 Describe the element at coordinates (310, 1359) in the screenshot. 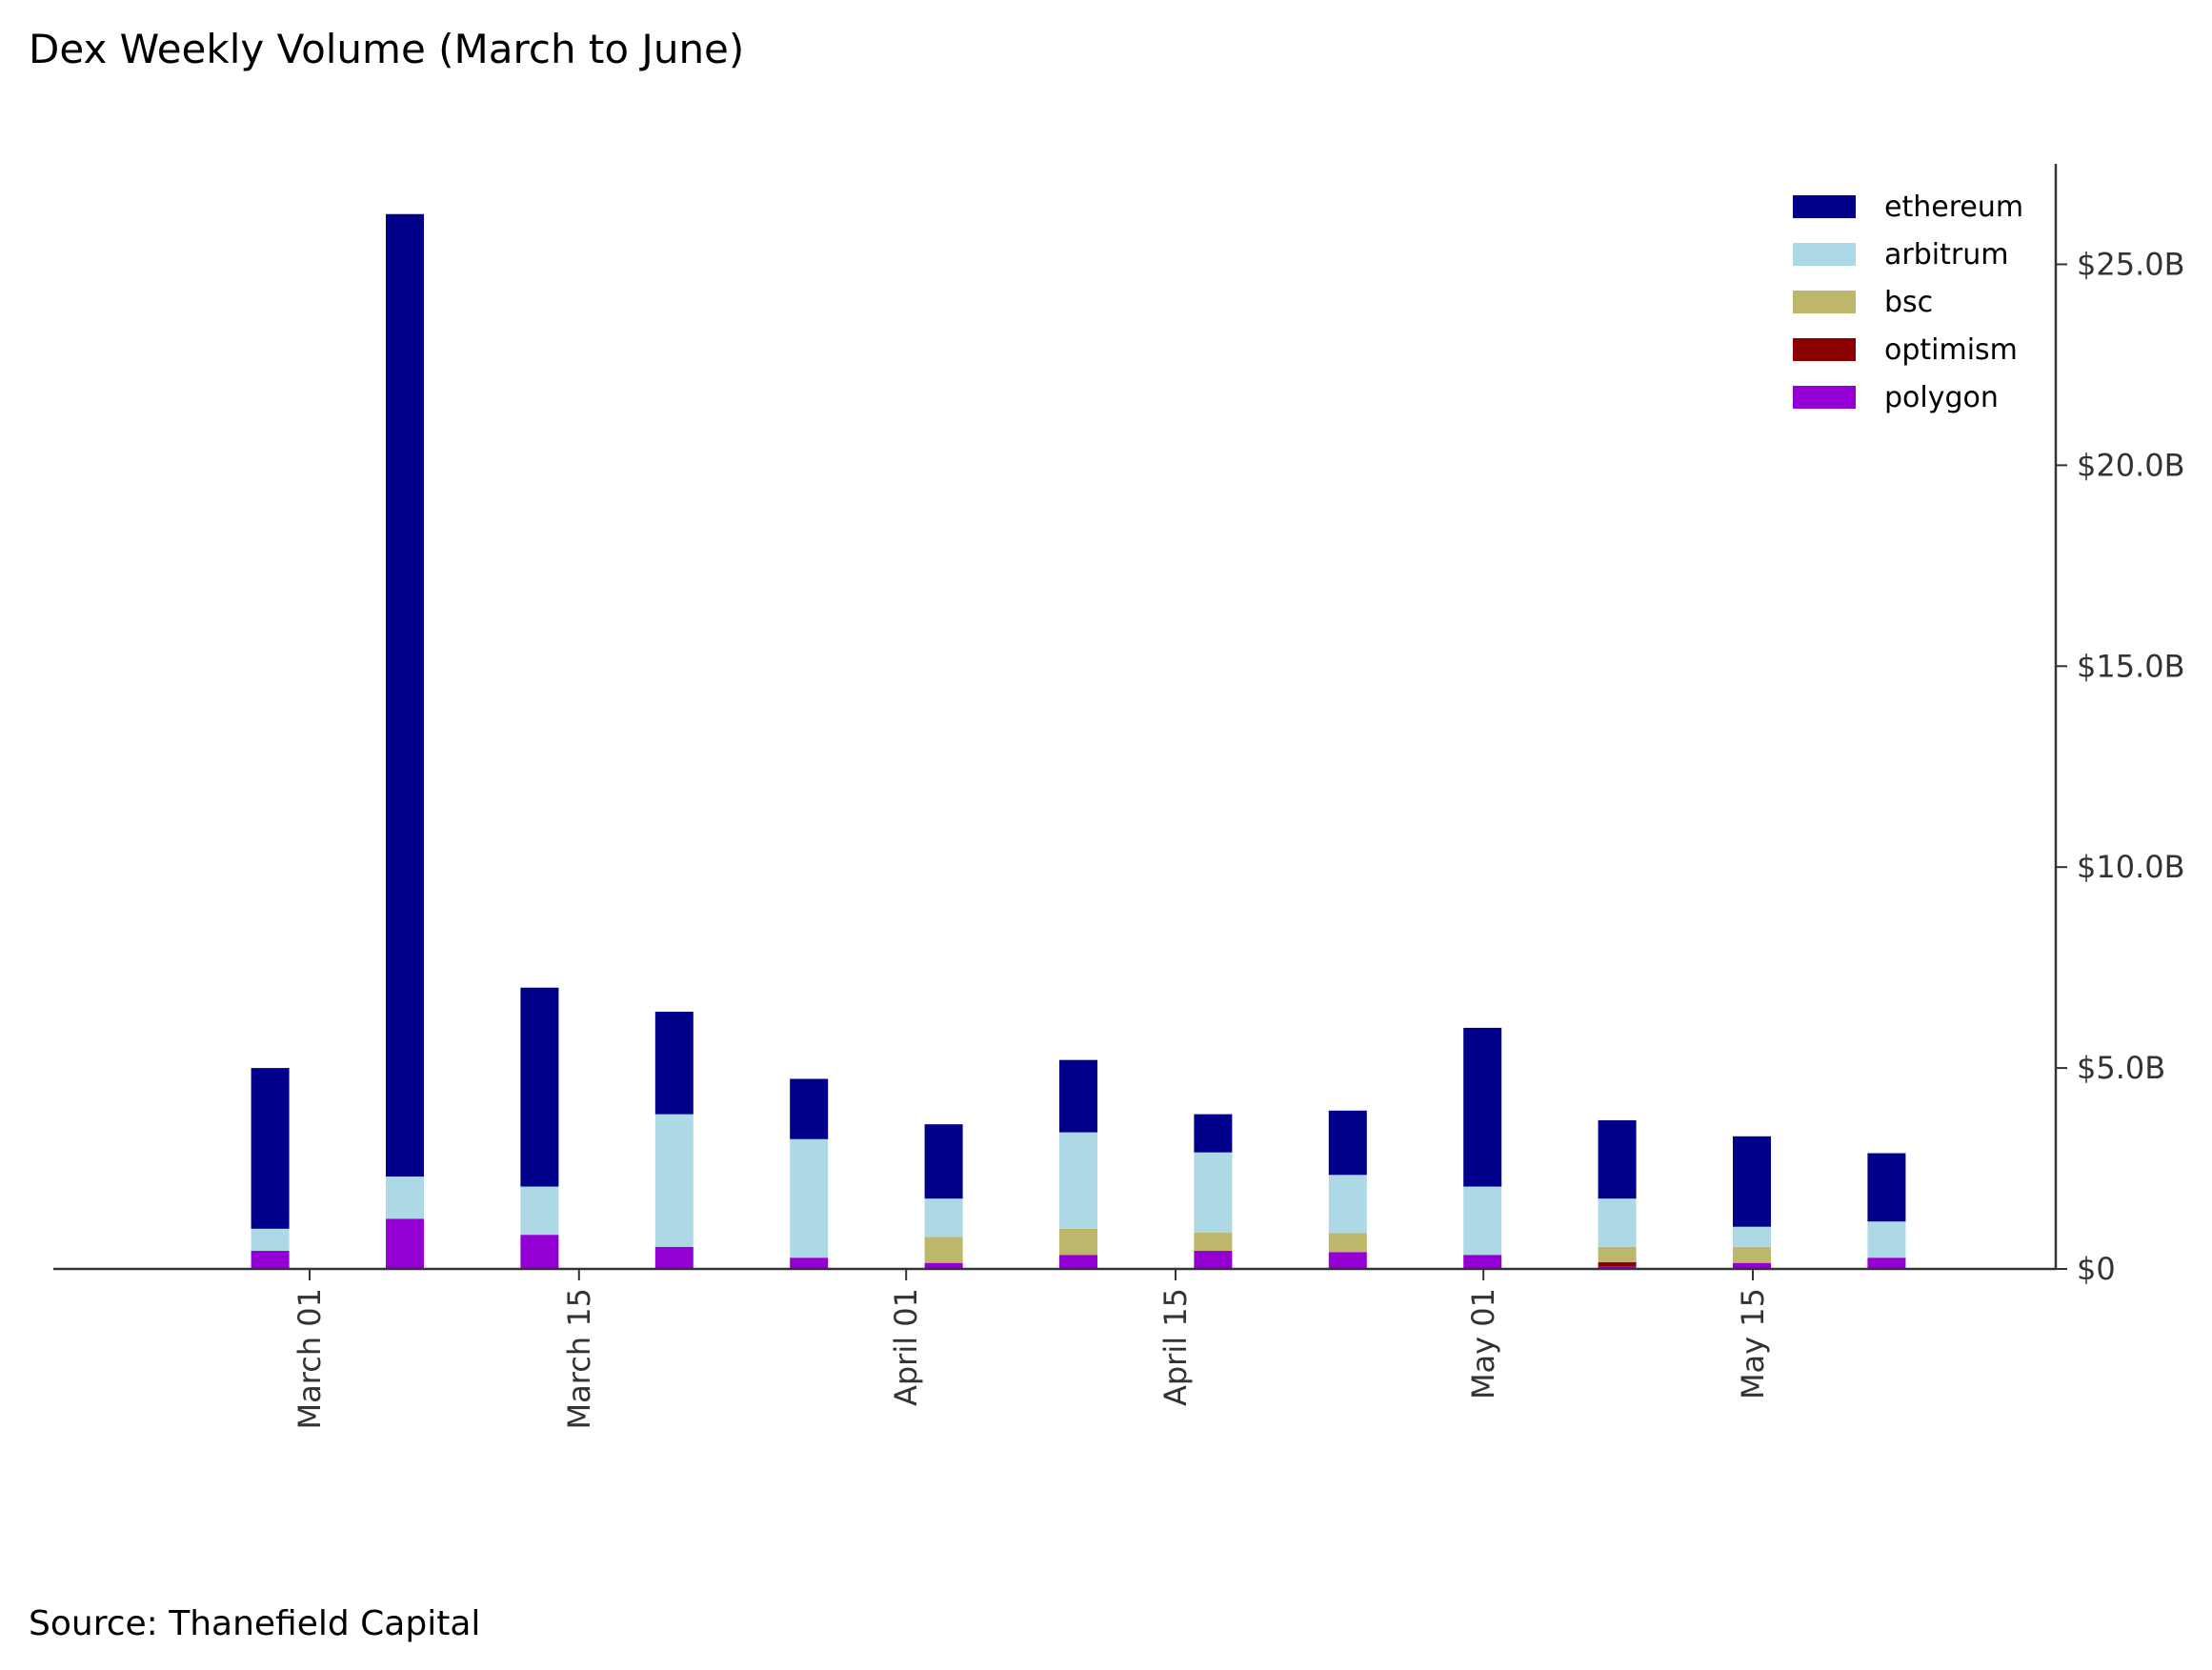

I see `x-tick-label: March 01` at that location.